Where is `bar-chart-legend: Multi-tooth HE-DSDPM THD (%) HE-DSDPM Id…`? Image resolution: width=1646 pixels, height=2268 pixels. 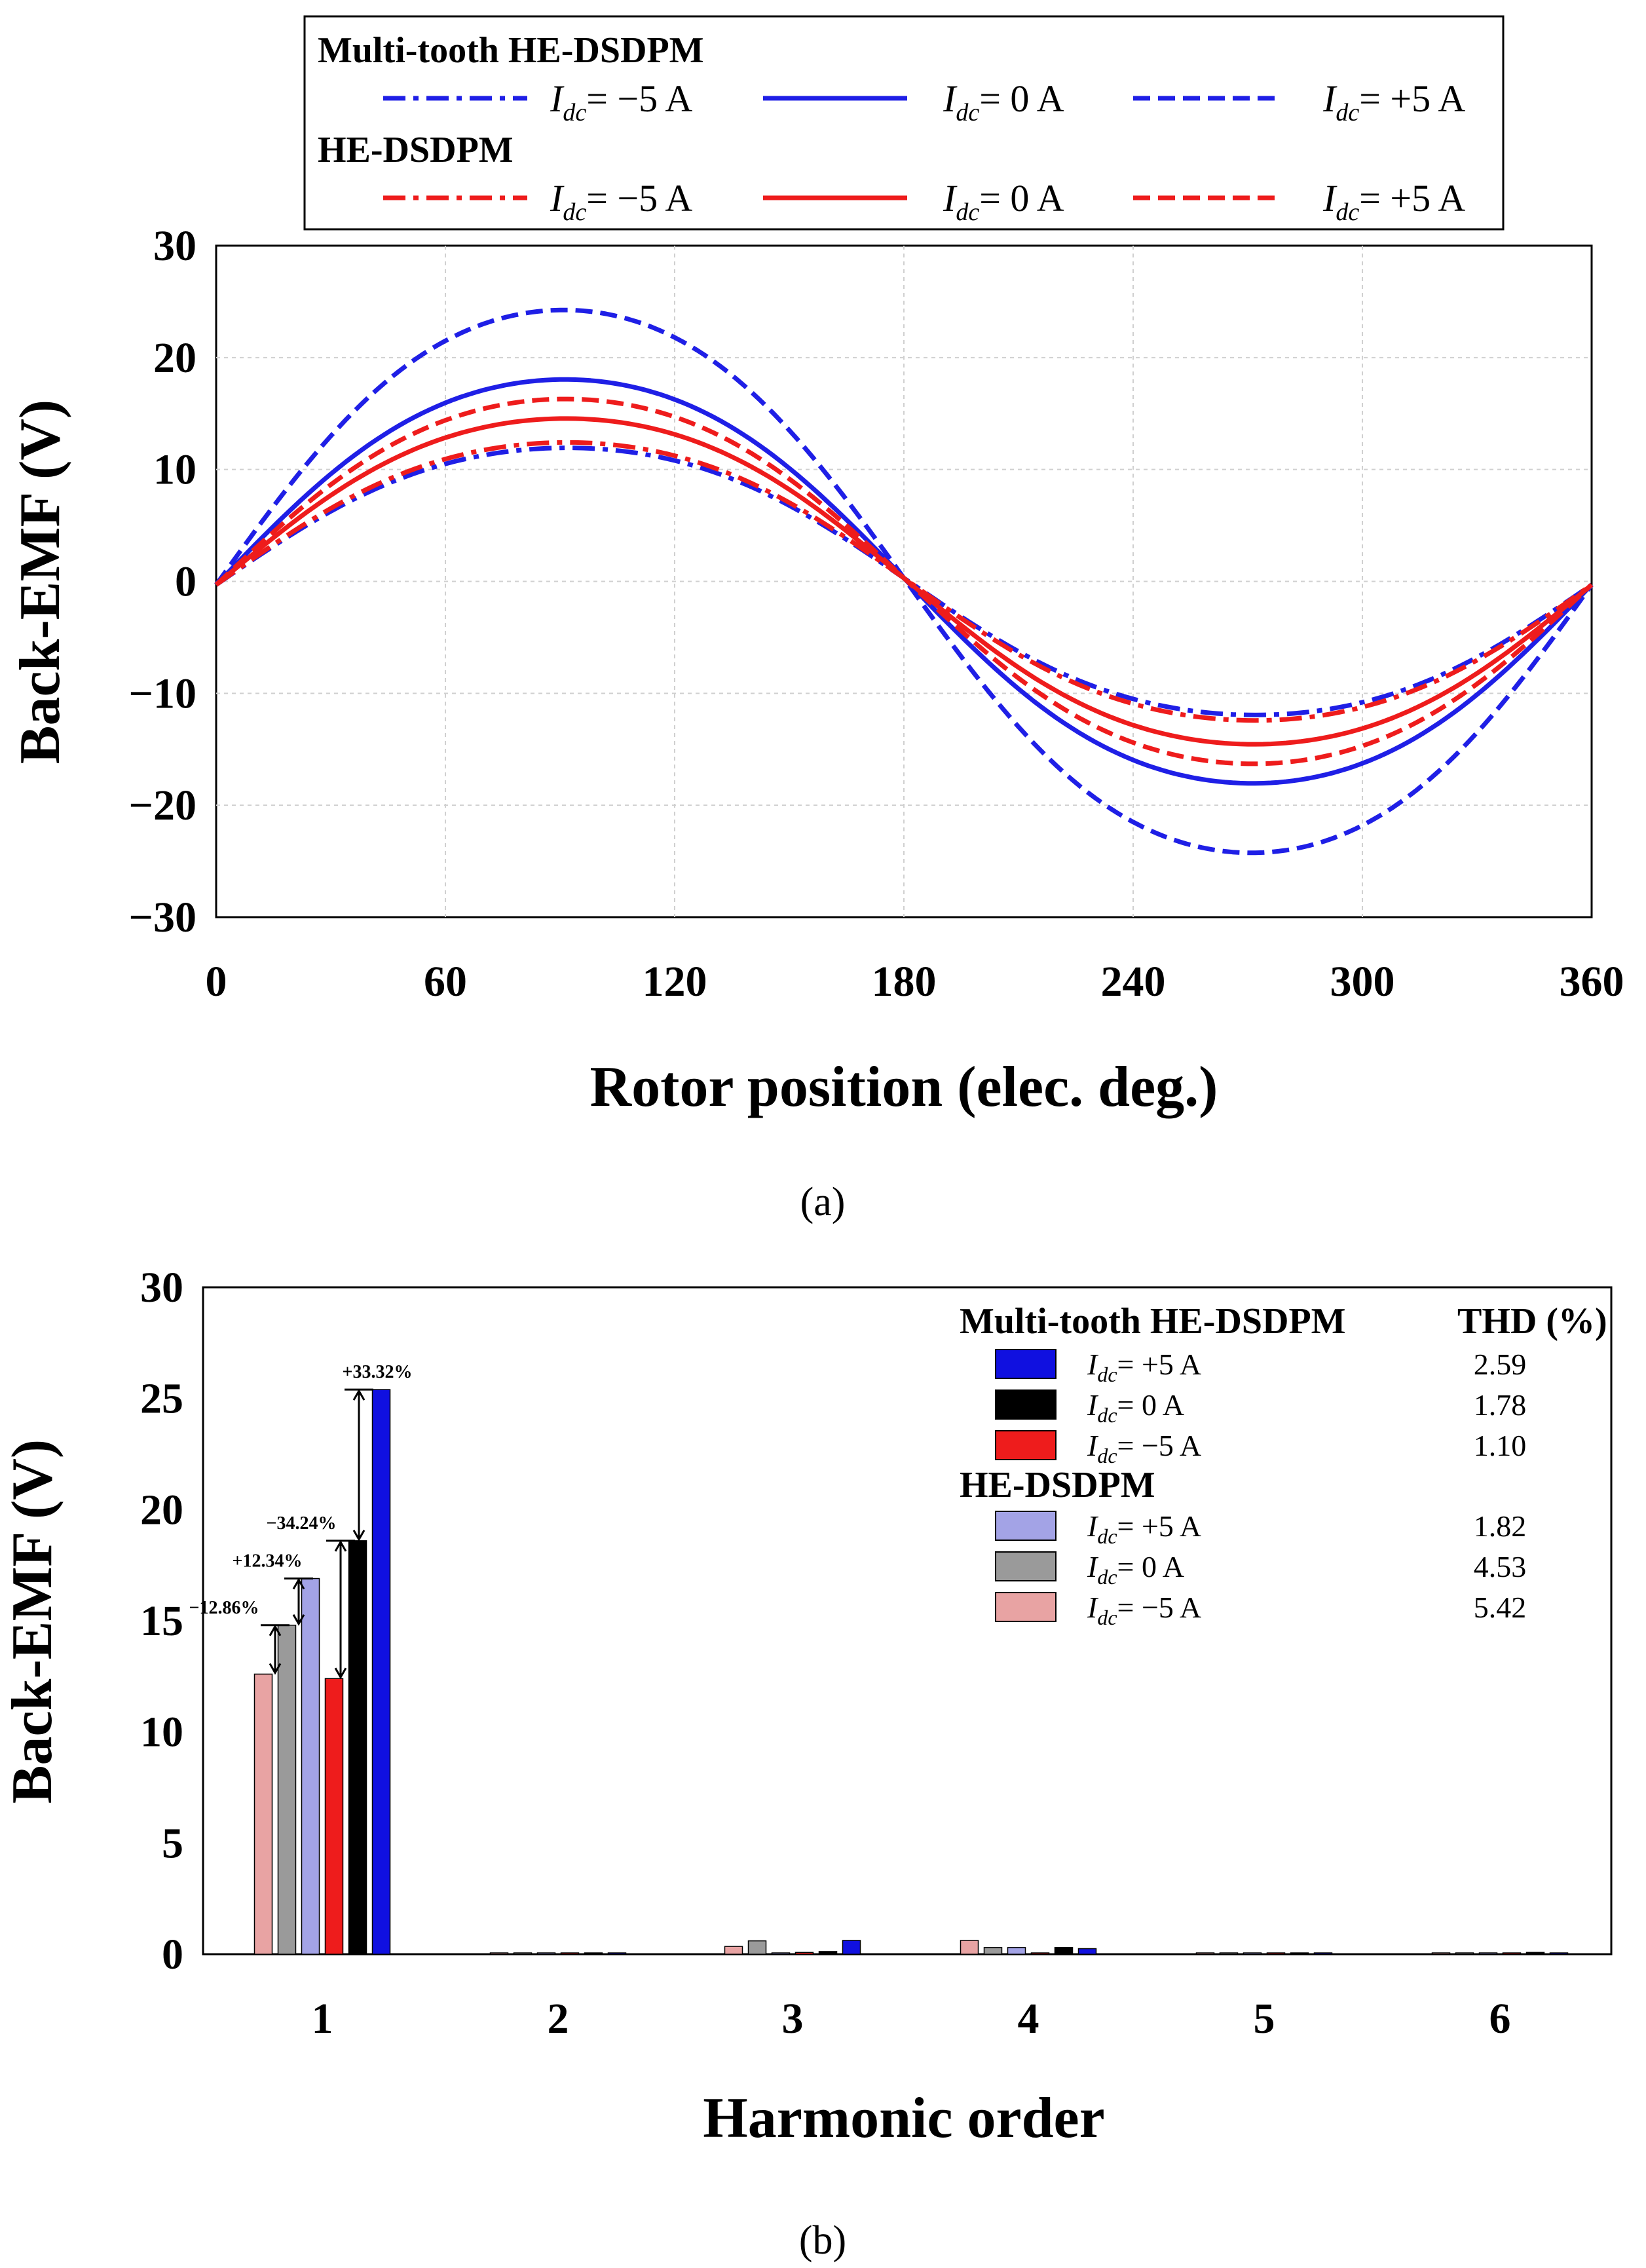
bar-chart-legend: Multi-tooth HE-DSDPM THD (%) HE-DSDPM Id… is located at coordinates (1283, 1465).